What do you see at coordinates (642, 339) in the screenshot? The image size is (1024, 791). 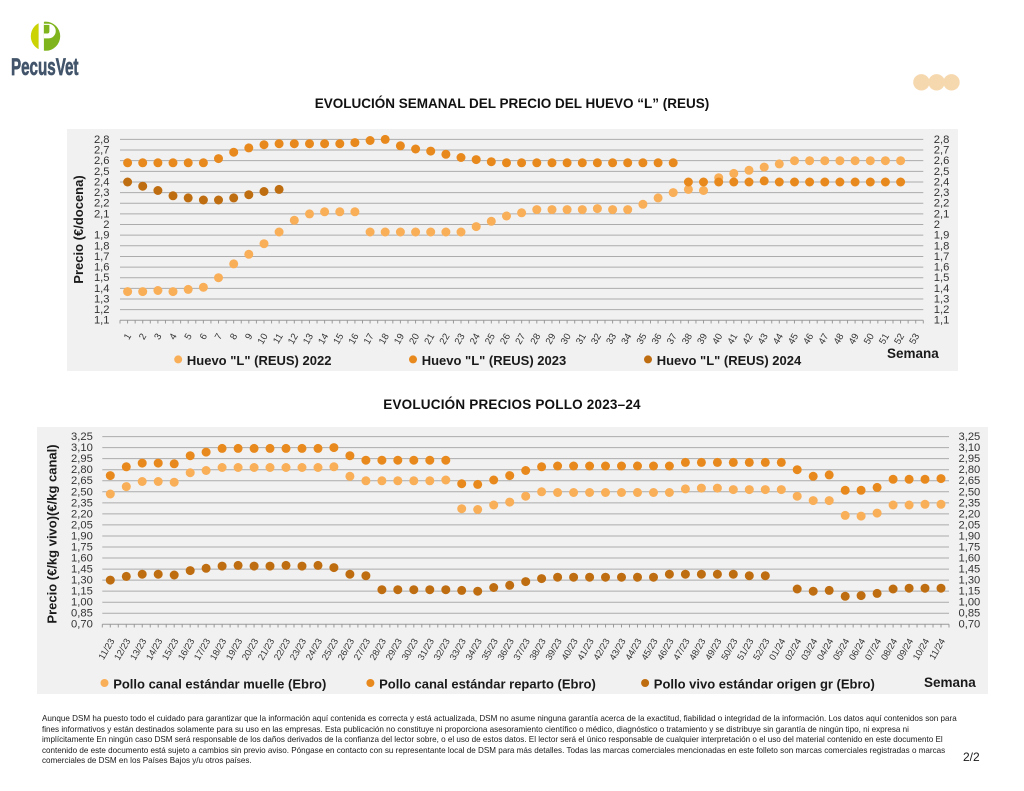 I see `svg-text: 35` at bounding box center [642, 339].